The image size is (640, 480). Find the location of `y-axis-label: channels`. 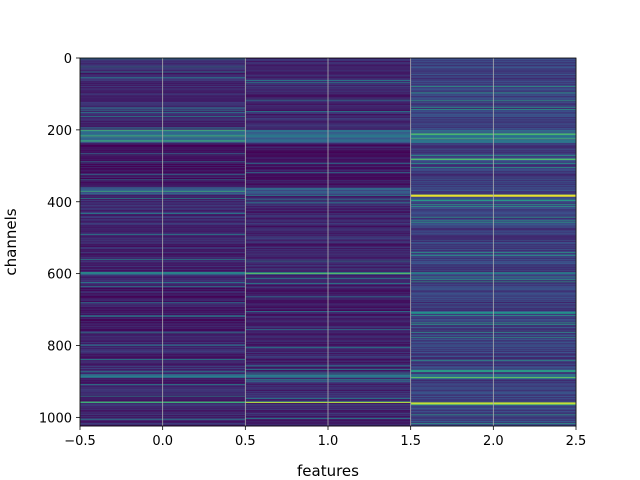

y-axis-label: channels is located at coordinates (11, 241).